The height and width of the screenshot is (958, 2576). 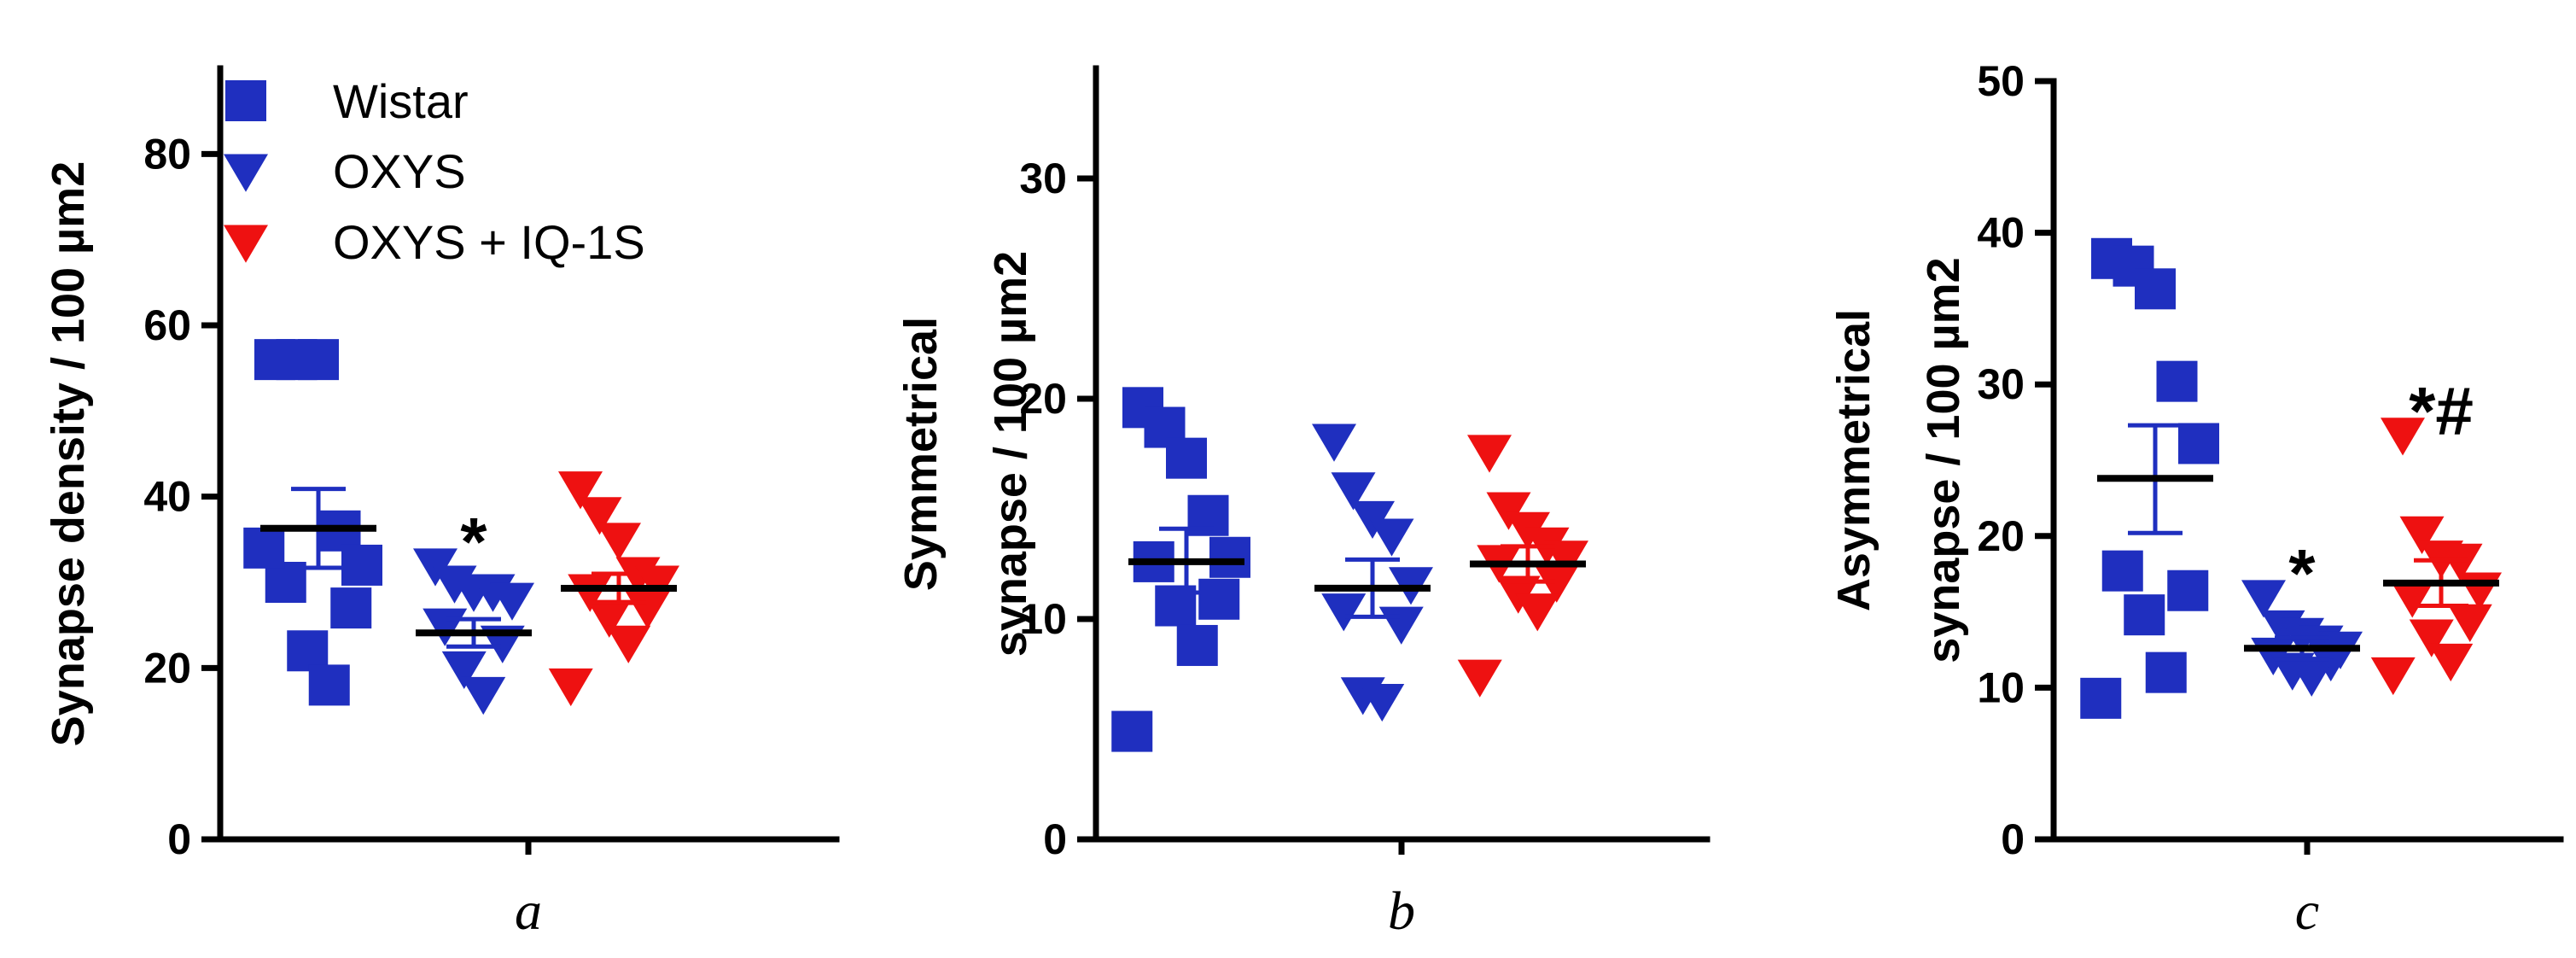 I want to click on y-axis-label: Symmetrical, so click(x=921, y=454).